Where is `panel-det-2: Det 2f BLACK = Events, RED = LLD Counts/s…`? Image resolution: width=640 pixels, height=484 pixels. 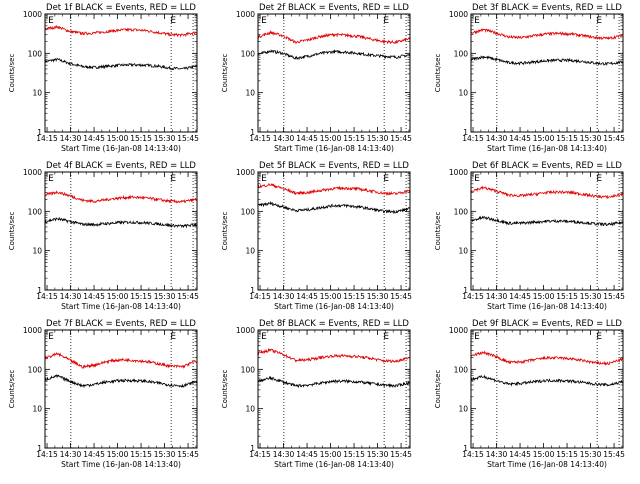 panel-det-2: Det 2f BLACK = Events, RED = LLD Counts/s… is located at coordinates (316, 78).